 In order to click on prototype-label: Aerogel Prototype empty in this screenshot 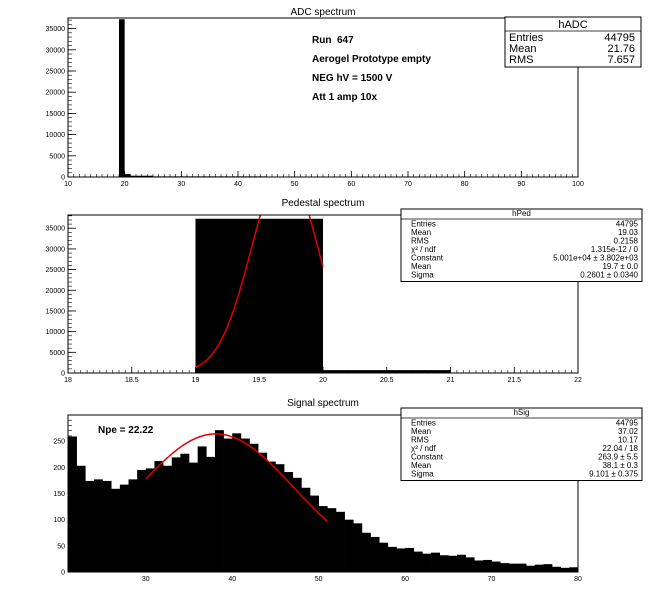, I will do `click(371, 59)`.